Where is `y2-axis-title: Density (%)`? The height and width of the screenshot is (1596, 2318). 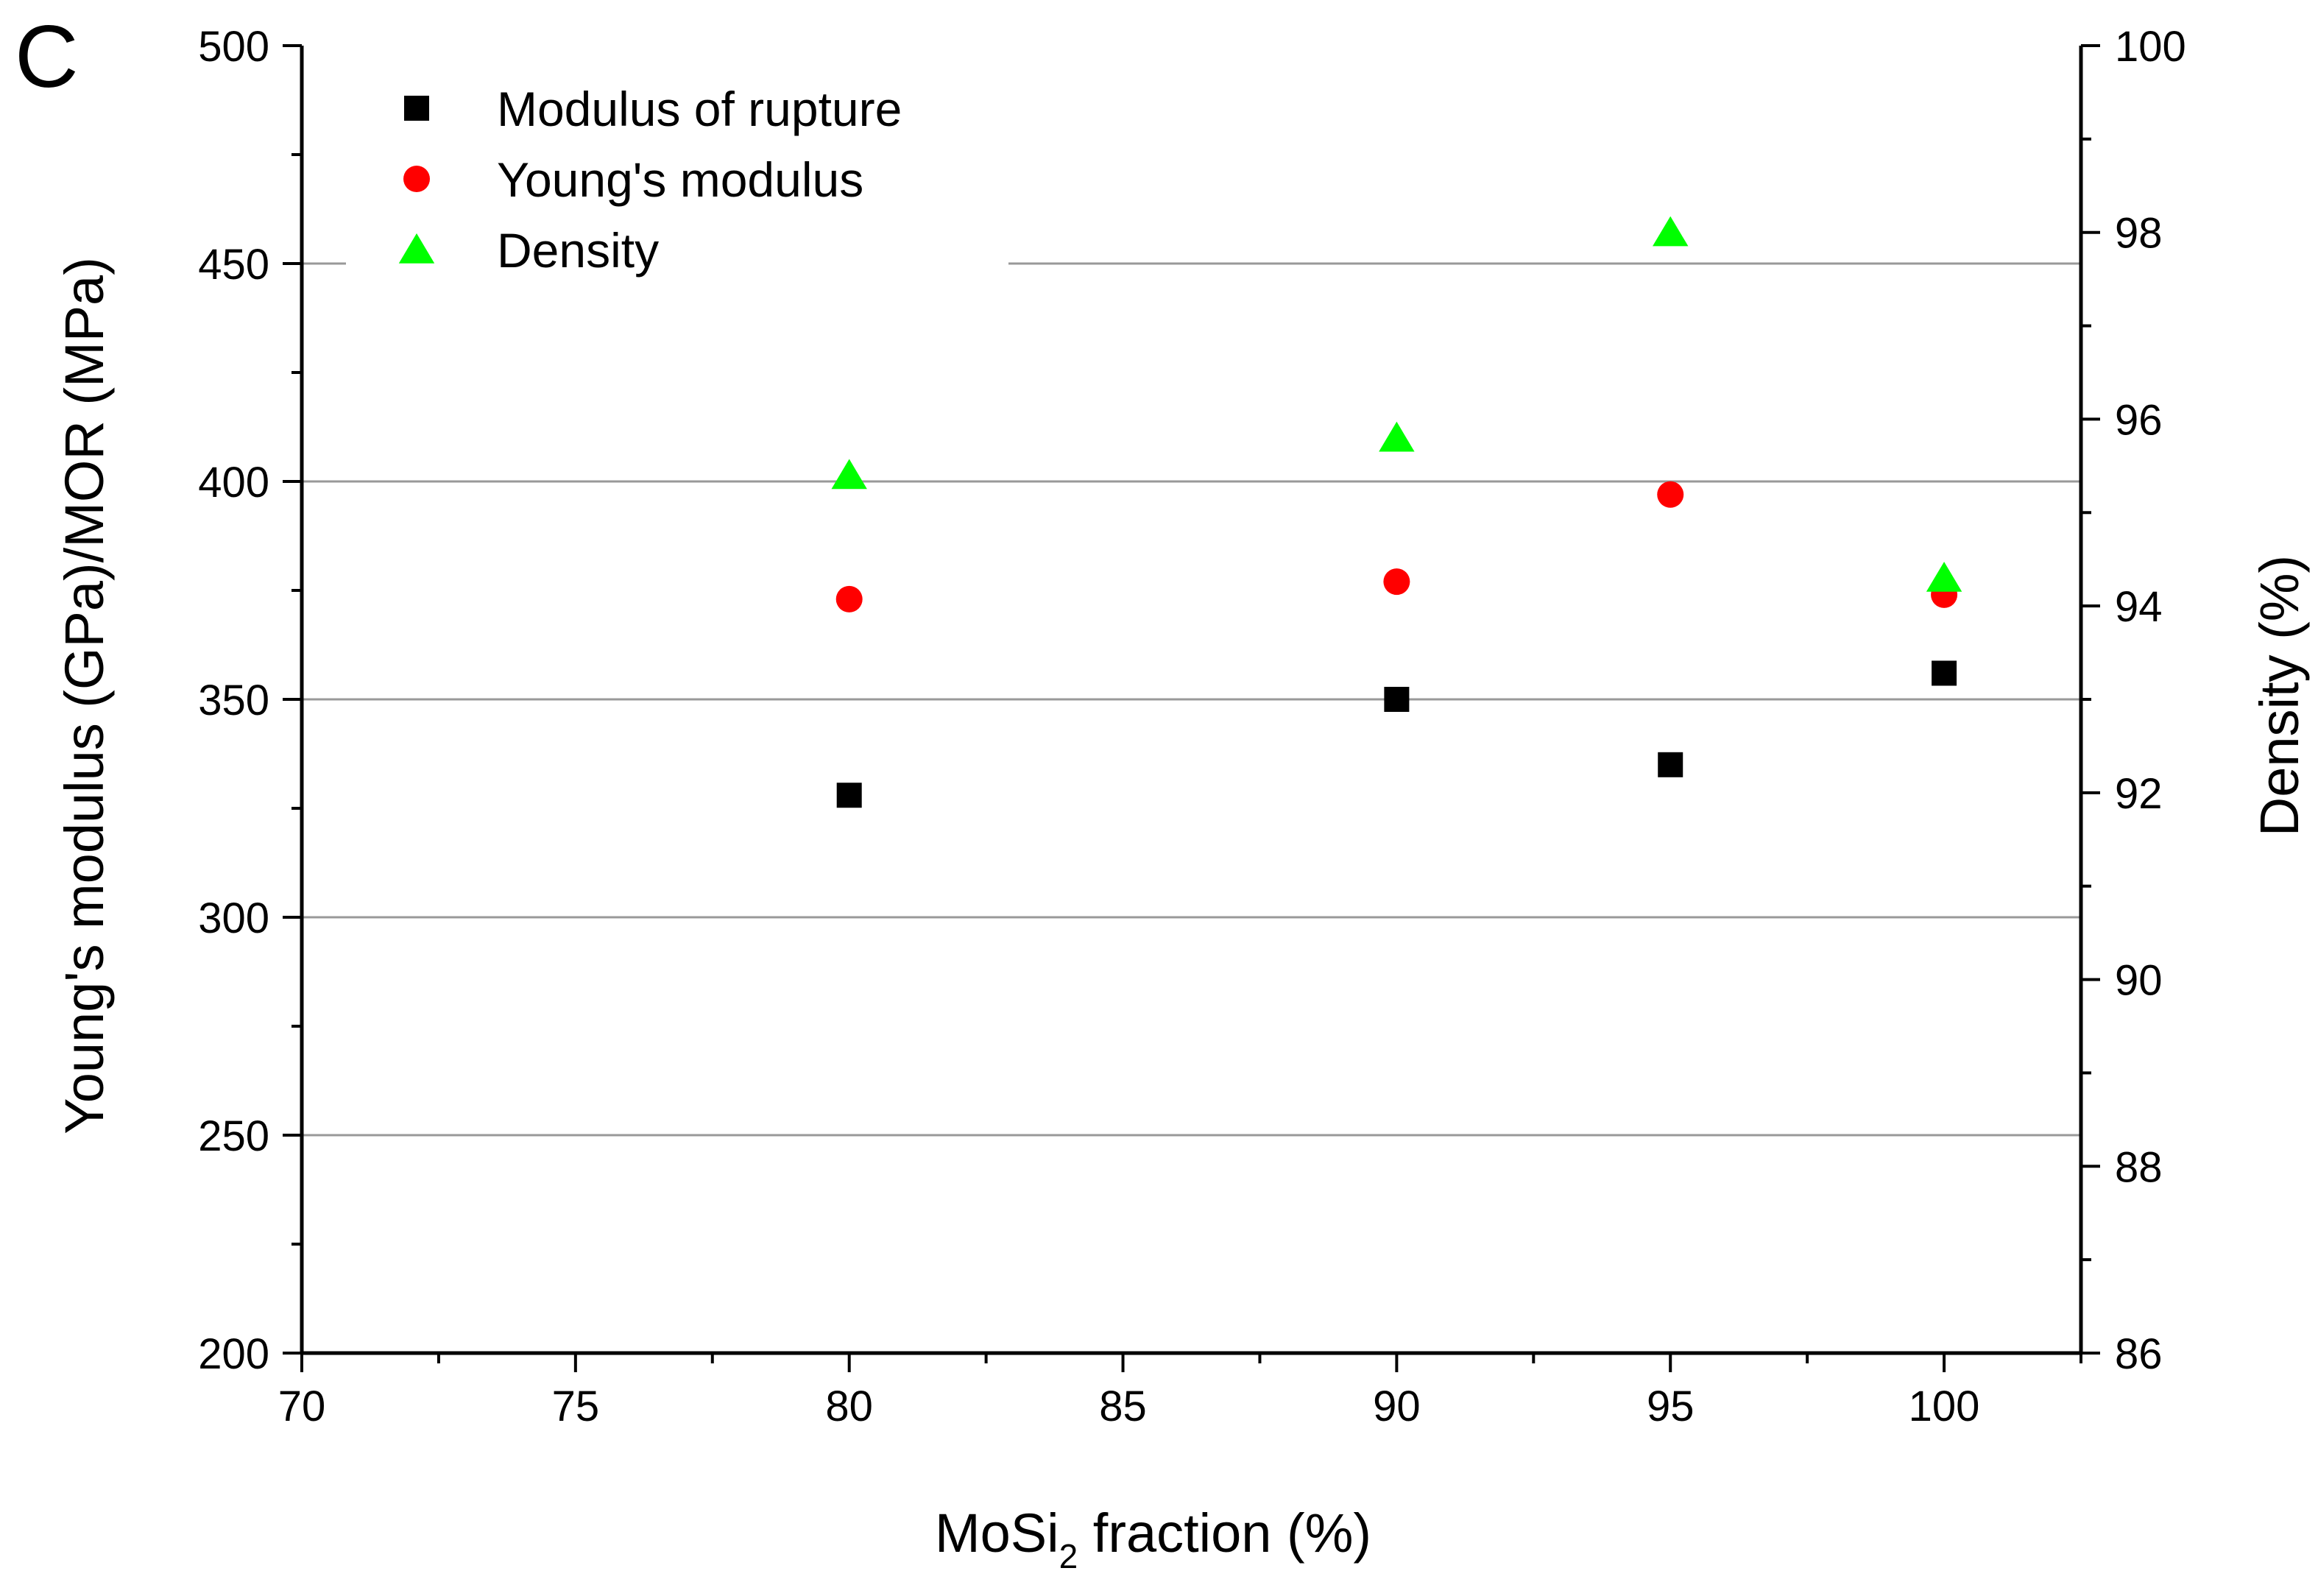 y2-axis-title: Density (%) is located at coordinates (2279, 695).